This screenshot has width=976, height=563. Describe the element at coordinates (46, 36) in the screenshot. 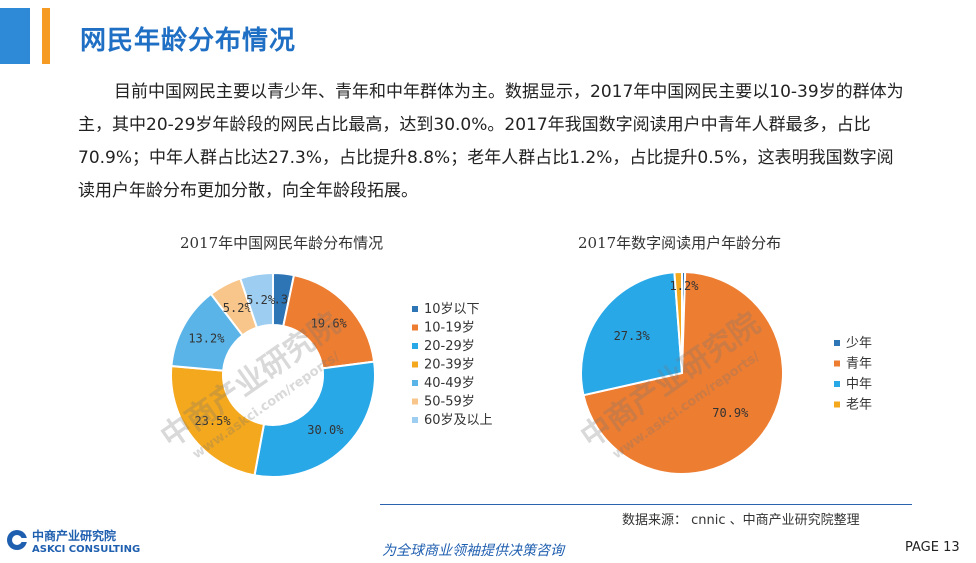

I see `header-accent-bar-orange` at that location.